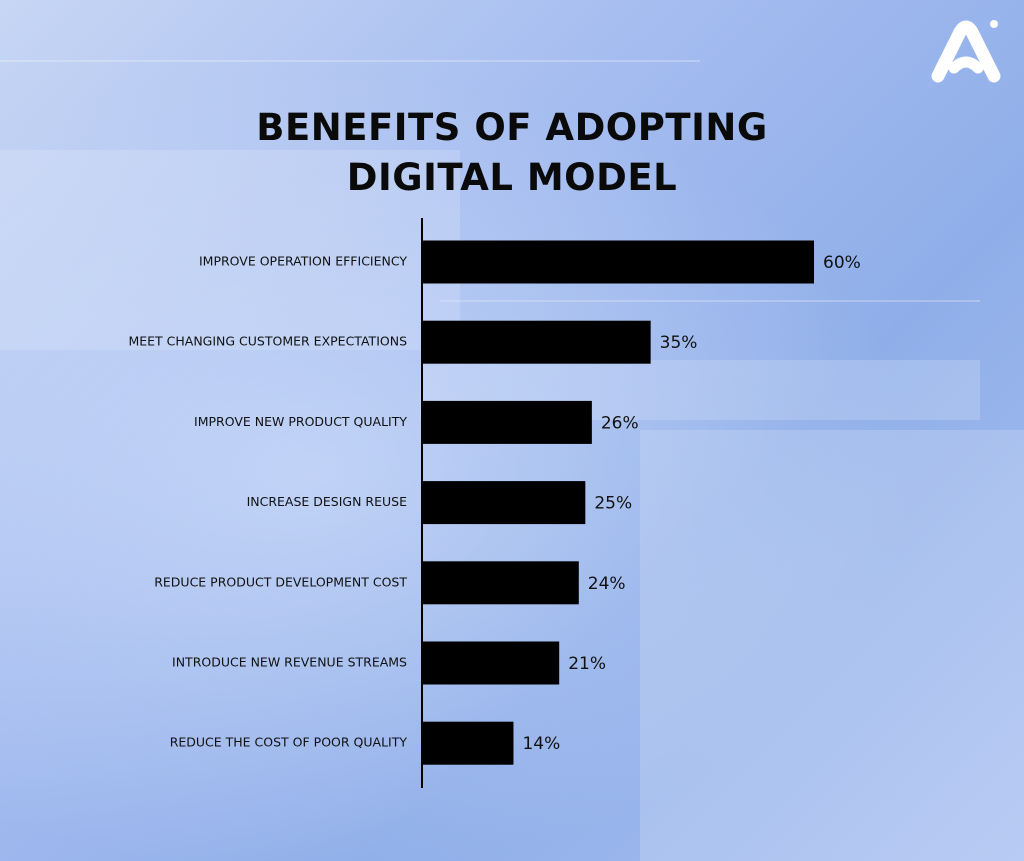 Image resolution: width=1024 pixels, height=861 pixels. What do you see at coordinates (679, 343) in the screenshot?
I see `value-label: 35%` at bounding box center [679, 343].